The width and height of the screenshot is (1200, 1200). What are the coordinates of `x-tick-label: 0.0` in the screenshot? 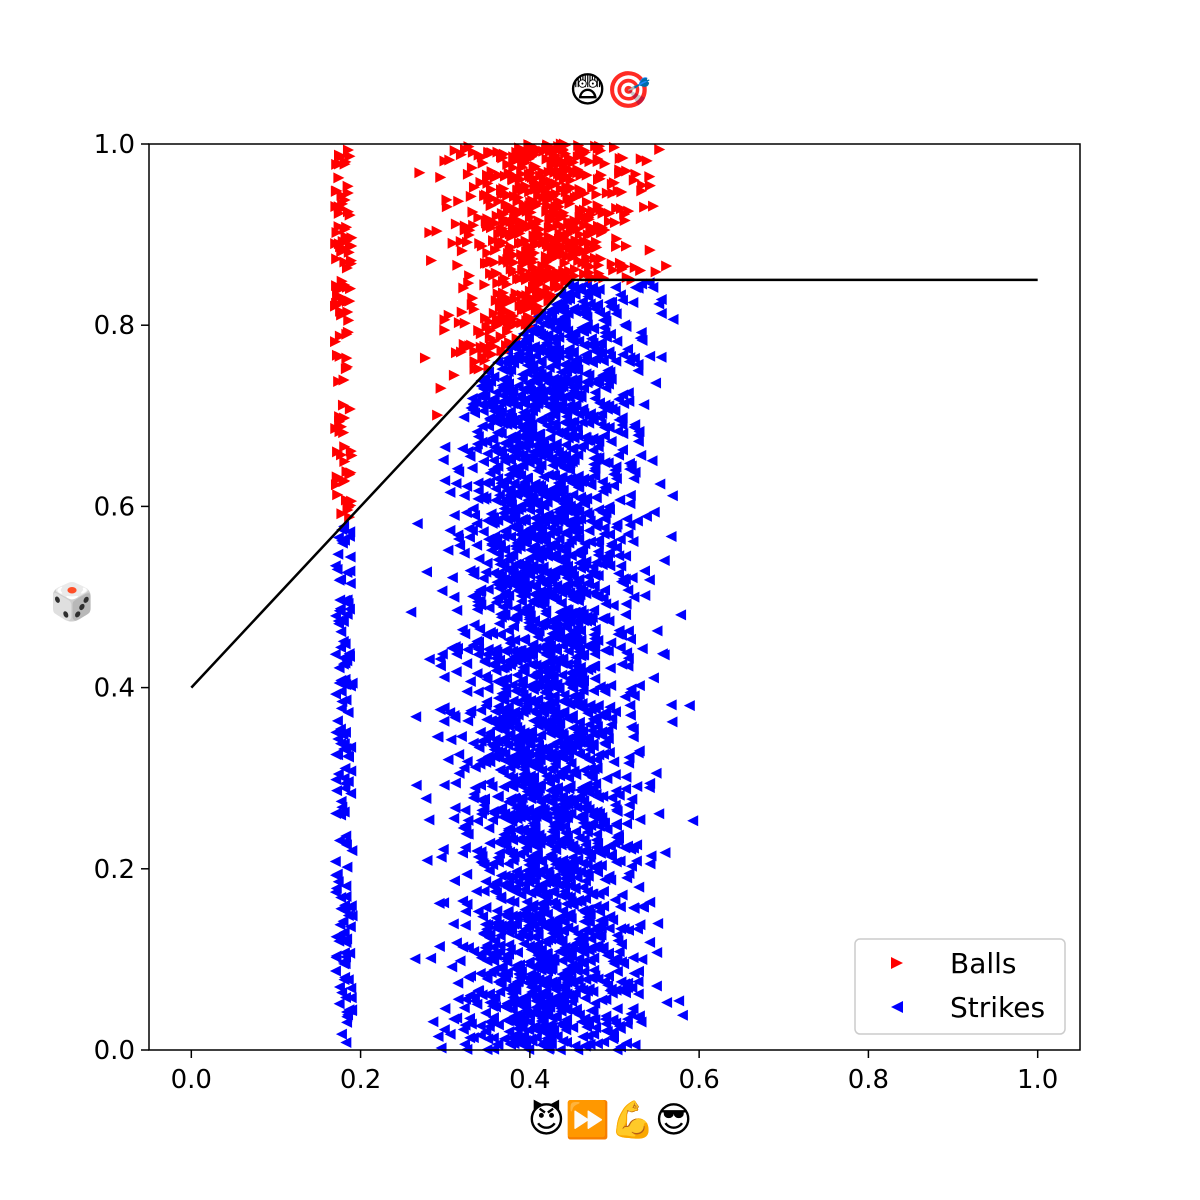 It's located at (191, 1080).